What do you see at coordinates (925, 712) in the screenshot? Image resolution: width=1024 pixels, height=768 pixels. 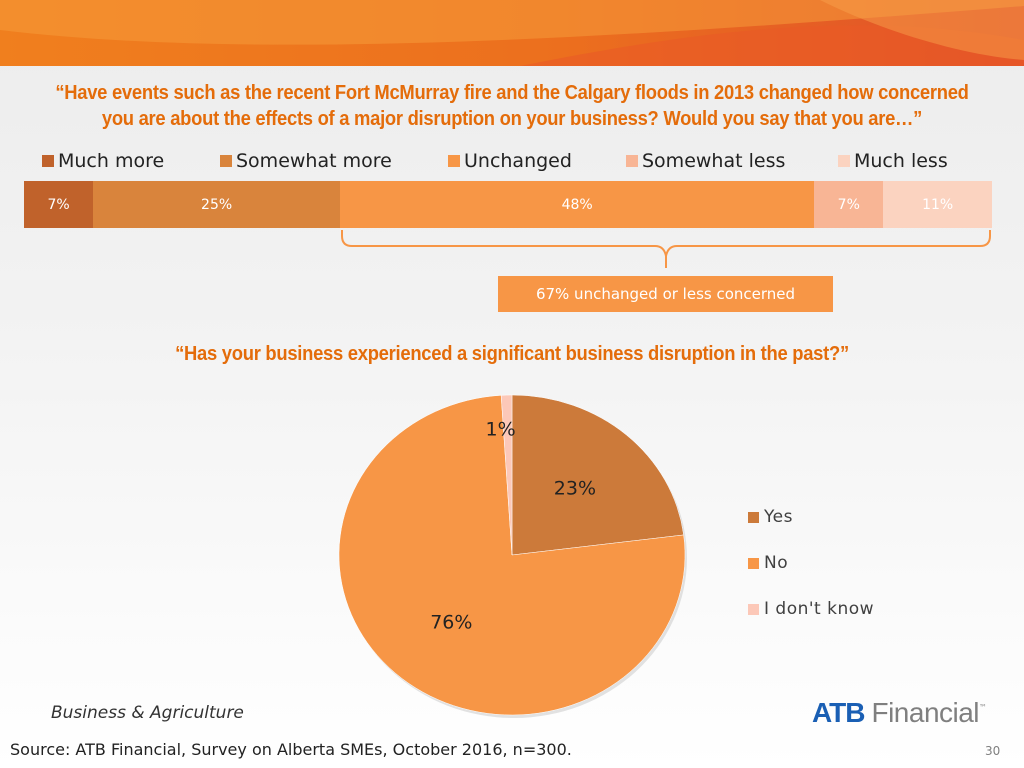 I see `logo-text: Financial` at bounding box center [925, 712].